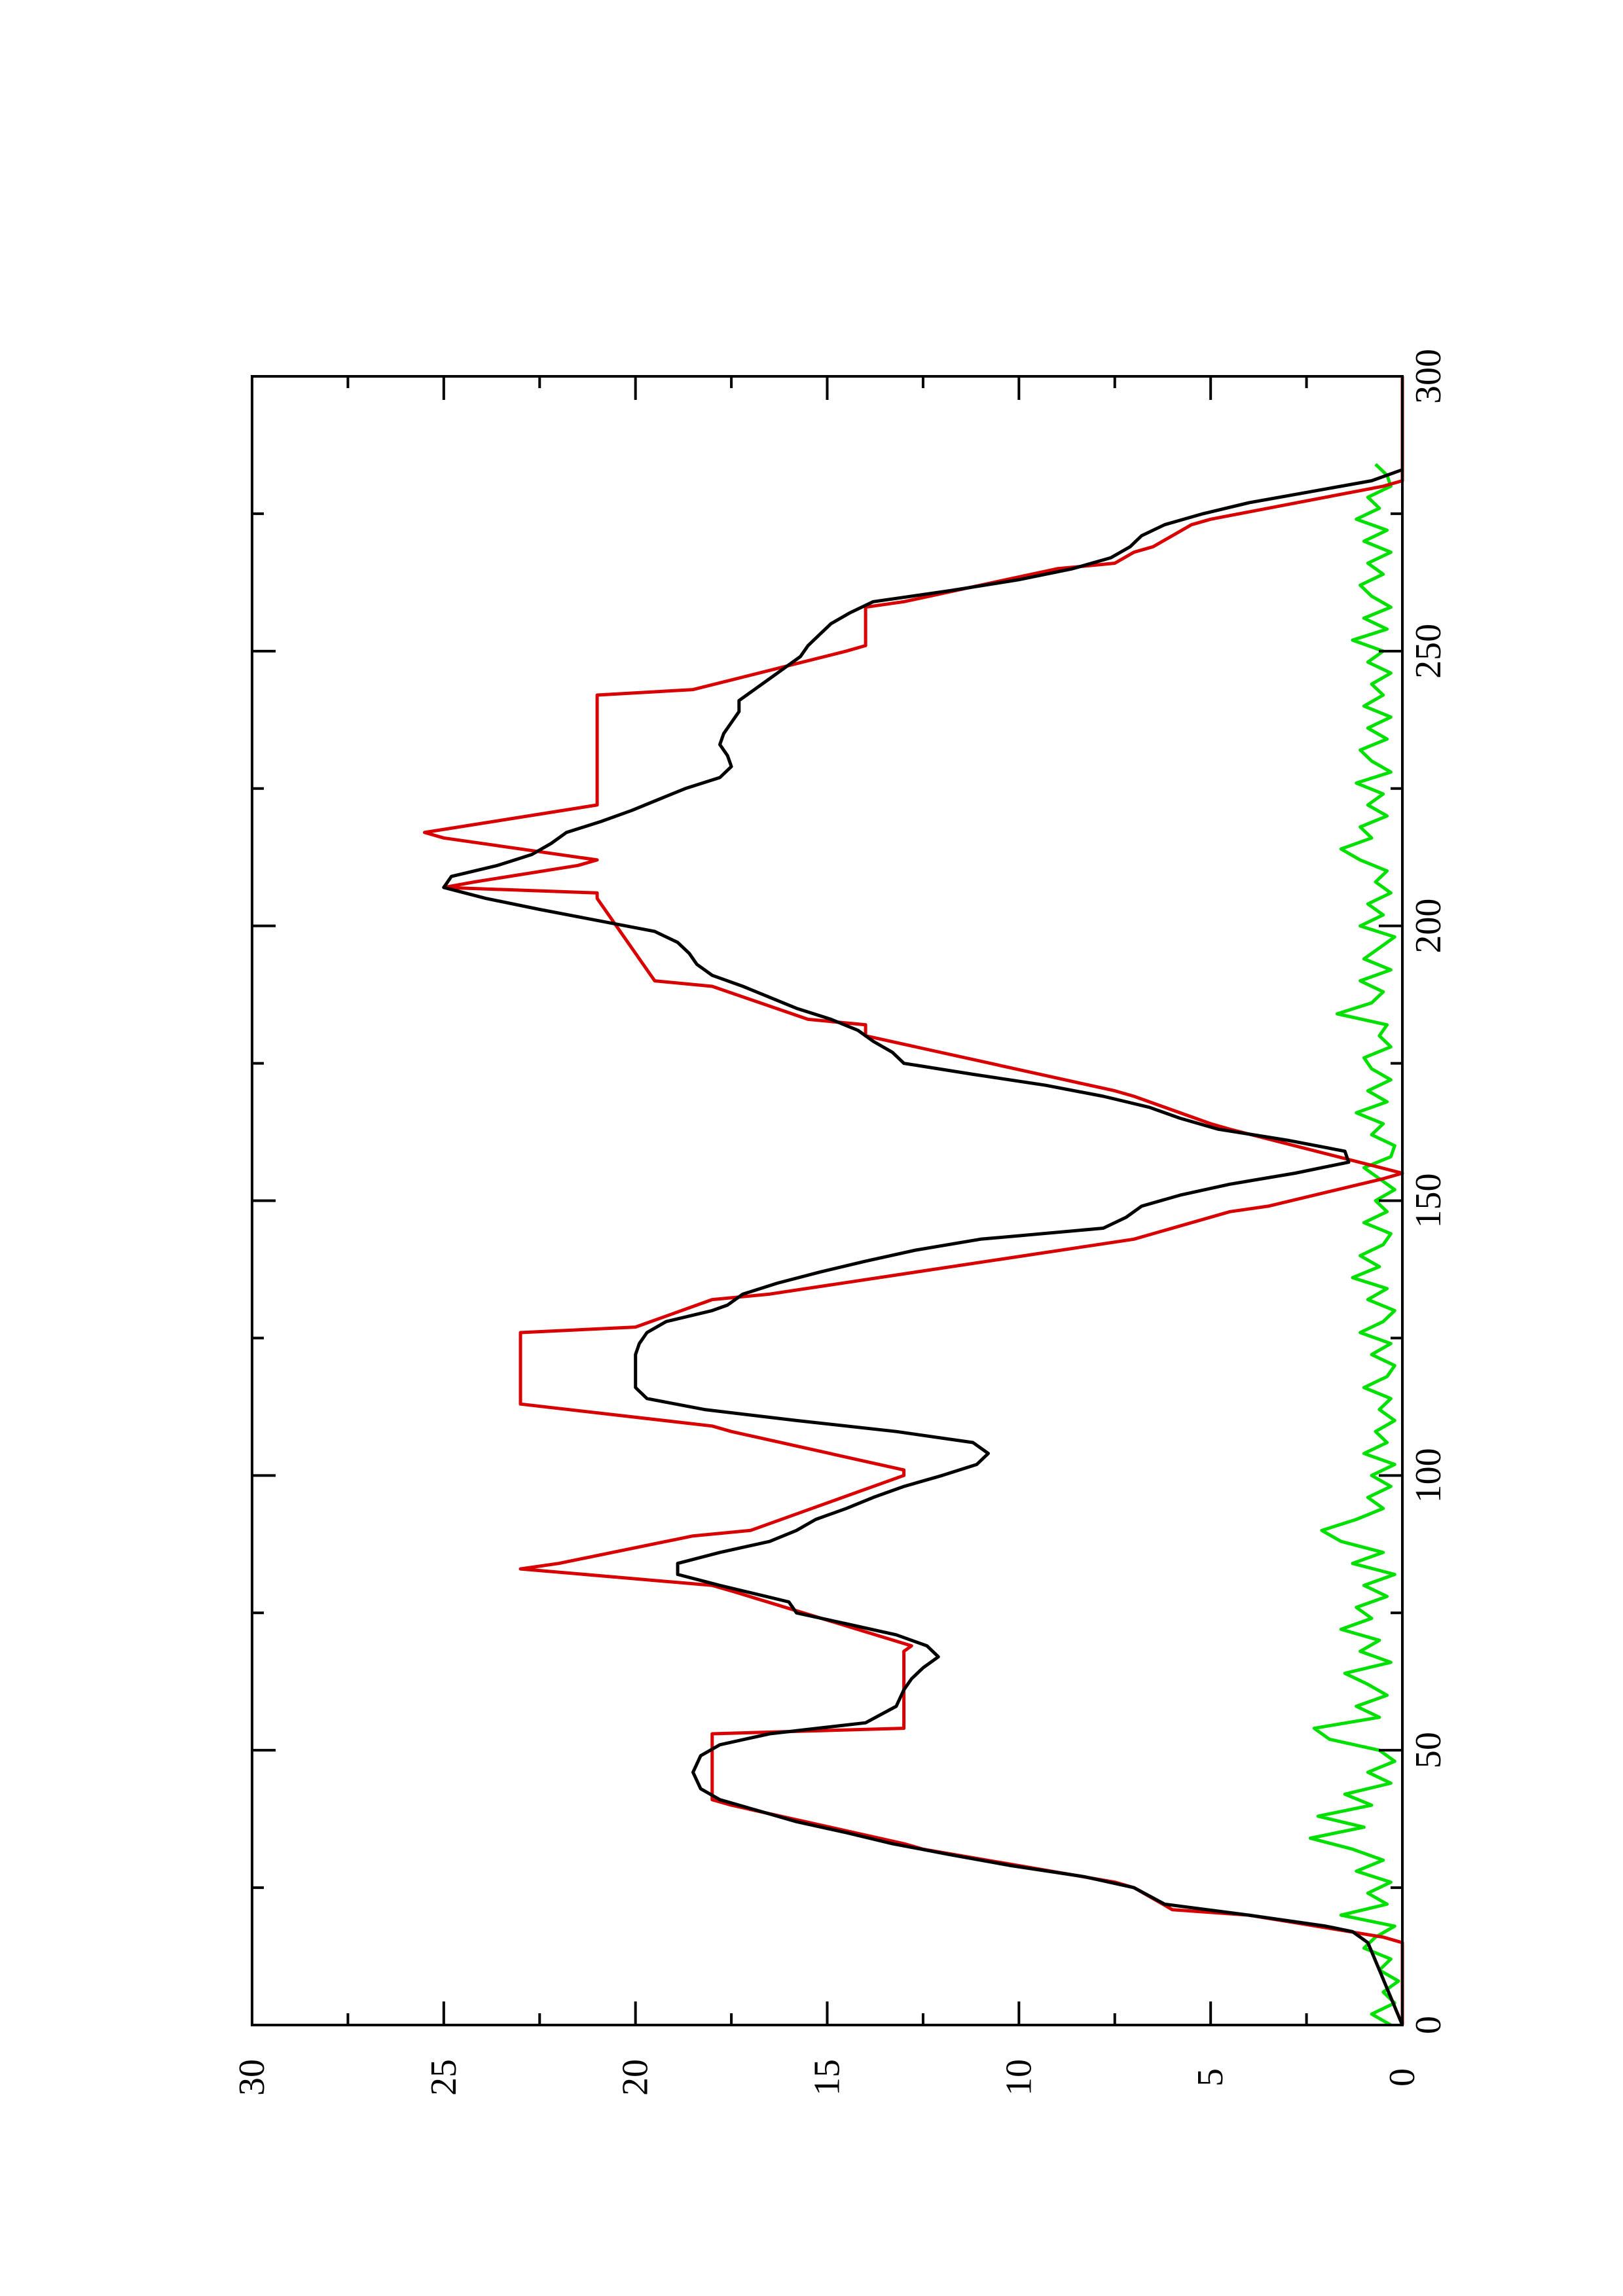  Describe the element at coordinates (635, 2077) in the screenshot. I see `y-tick-label: 20` at that location.